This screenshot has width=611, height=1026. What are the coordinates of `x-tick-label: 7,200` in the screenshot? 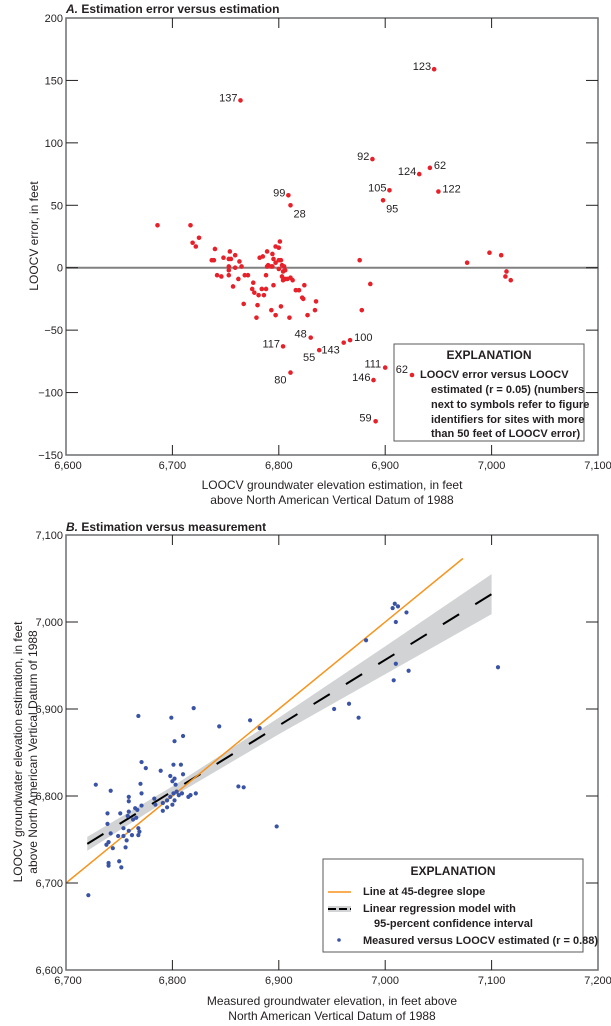 It's located at (597, 981).